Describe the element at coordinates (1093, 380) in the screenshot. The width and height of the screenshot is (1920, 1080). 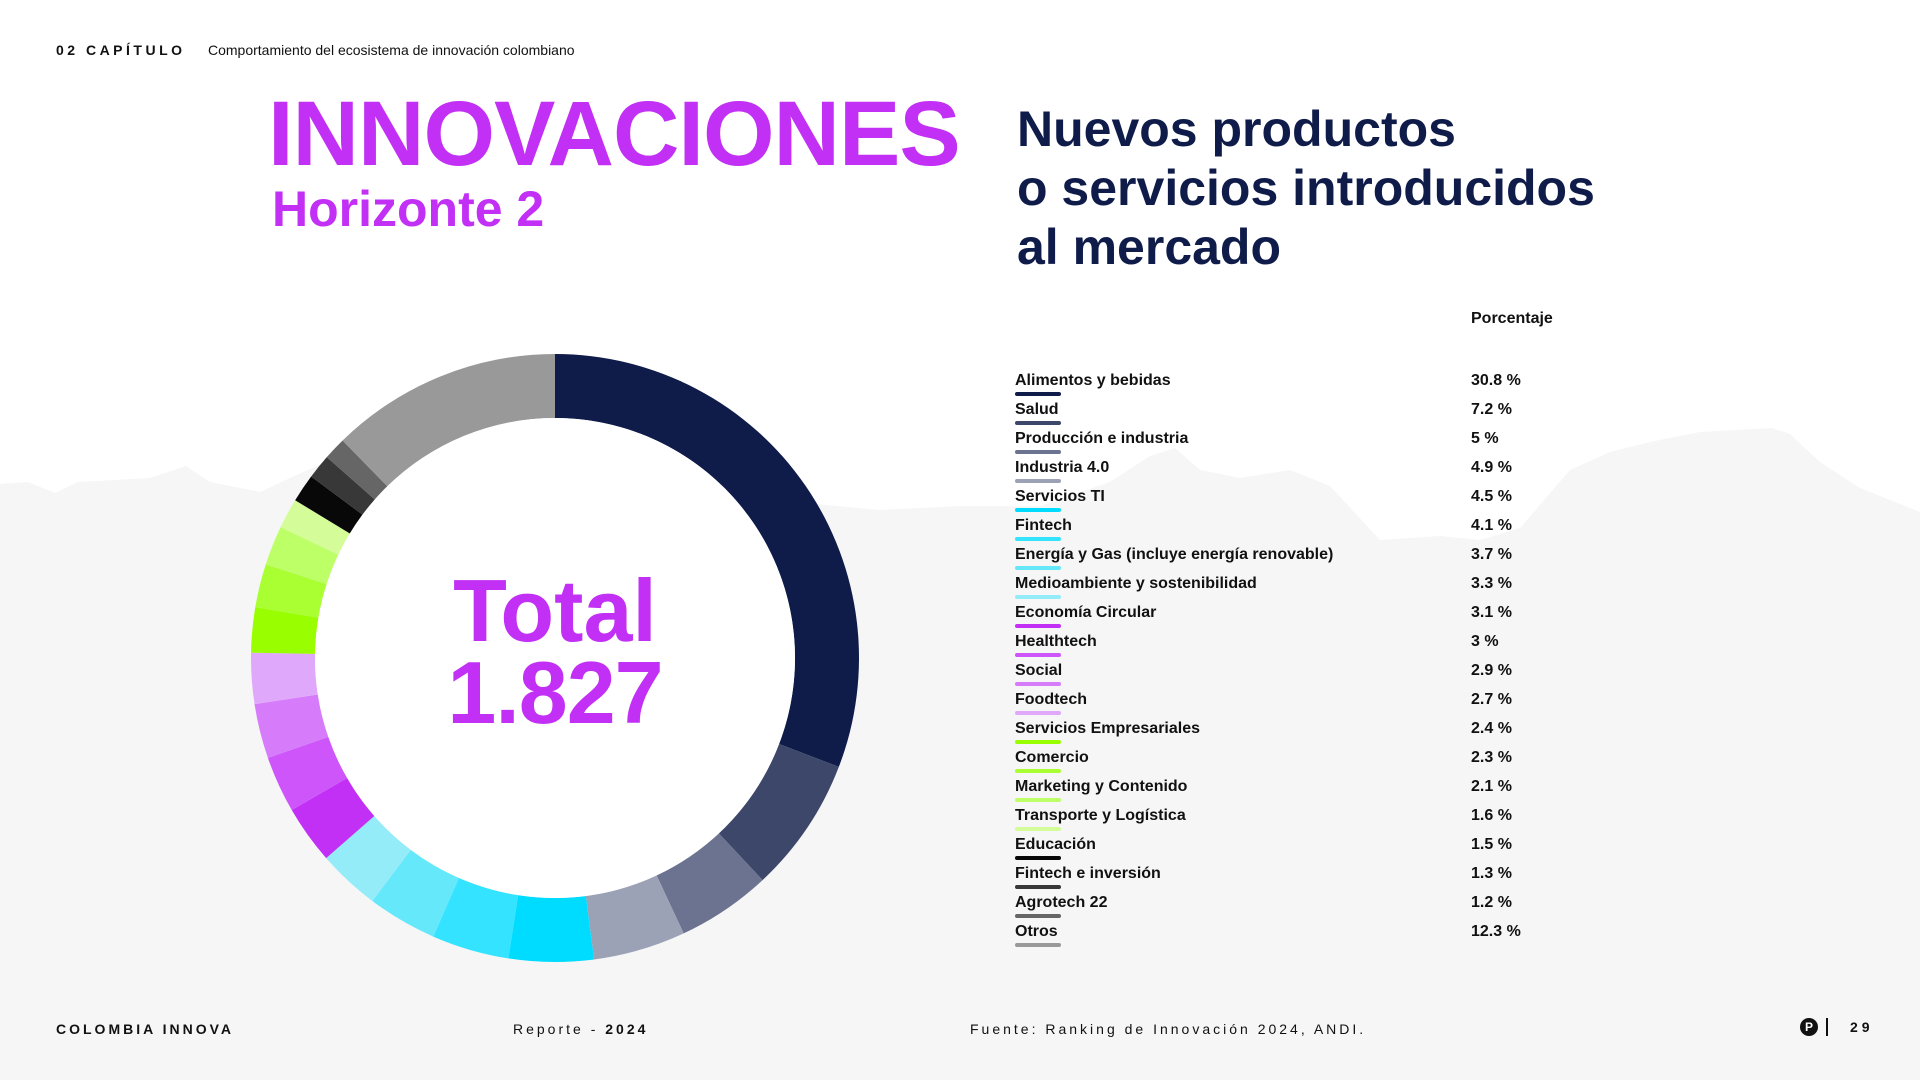
I see `legend-label: Alimentos y bebidas` at that location.